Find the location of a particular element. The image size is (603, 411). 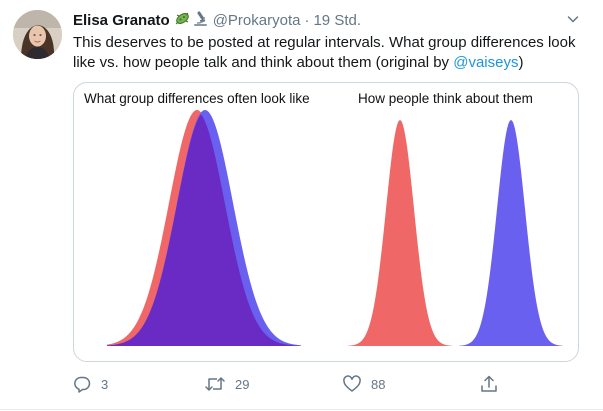

chevron-down-icon is located at coordinates (573, 19).